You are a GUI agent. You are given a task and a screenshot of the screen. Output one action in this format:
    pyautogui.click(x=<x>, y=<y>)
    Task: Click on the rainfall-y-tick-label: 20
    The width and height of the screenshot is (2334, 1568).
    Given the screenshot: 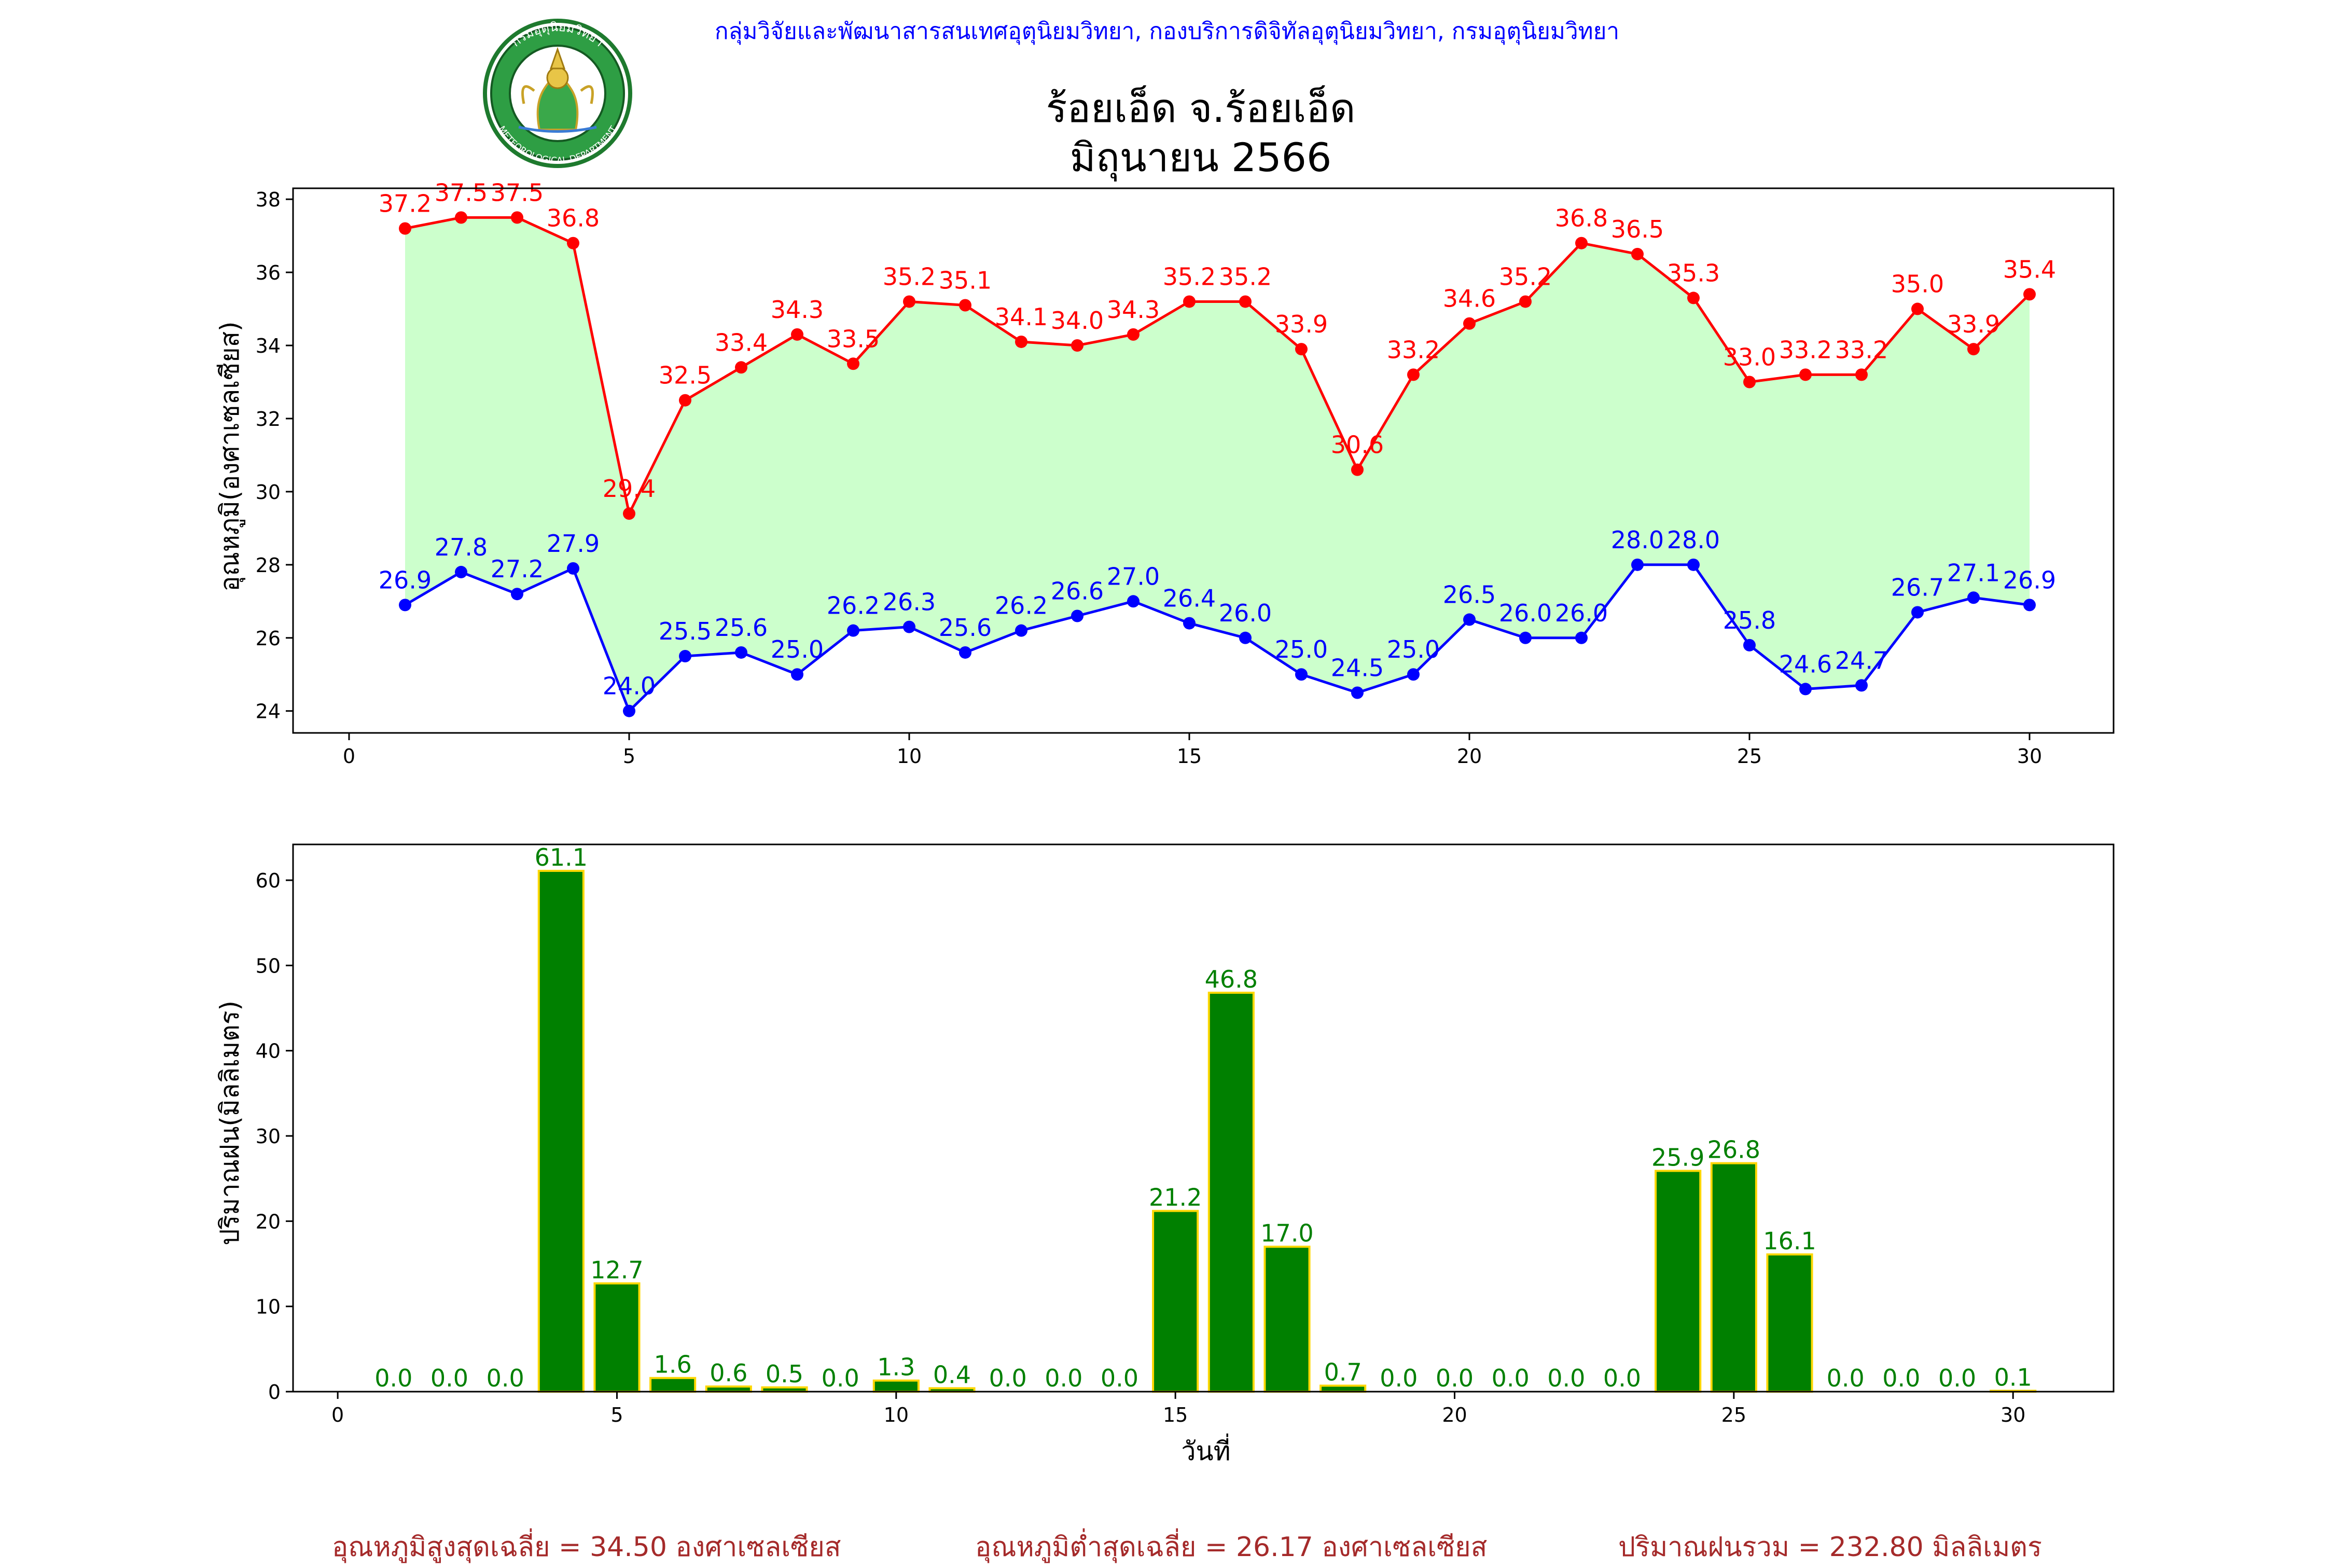 What is the action you would take?
    pyautogui.click(x=269, y=1221)
    